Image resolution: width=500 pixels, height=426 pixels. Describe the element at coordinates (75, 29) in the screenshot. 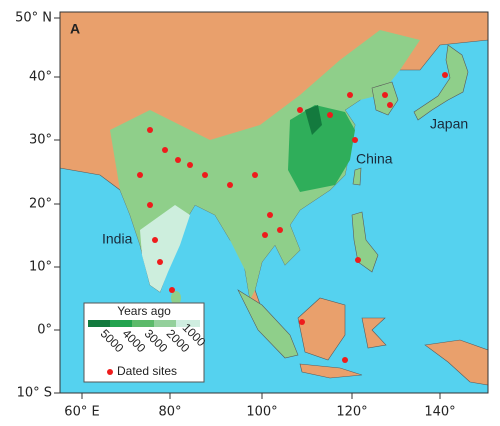

I see `panel-label: A` at that location.